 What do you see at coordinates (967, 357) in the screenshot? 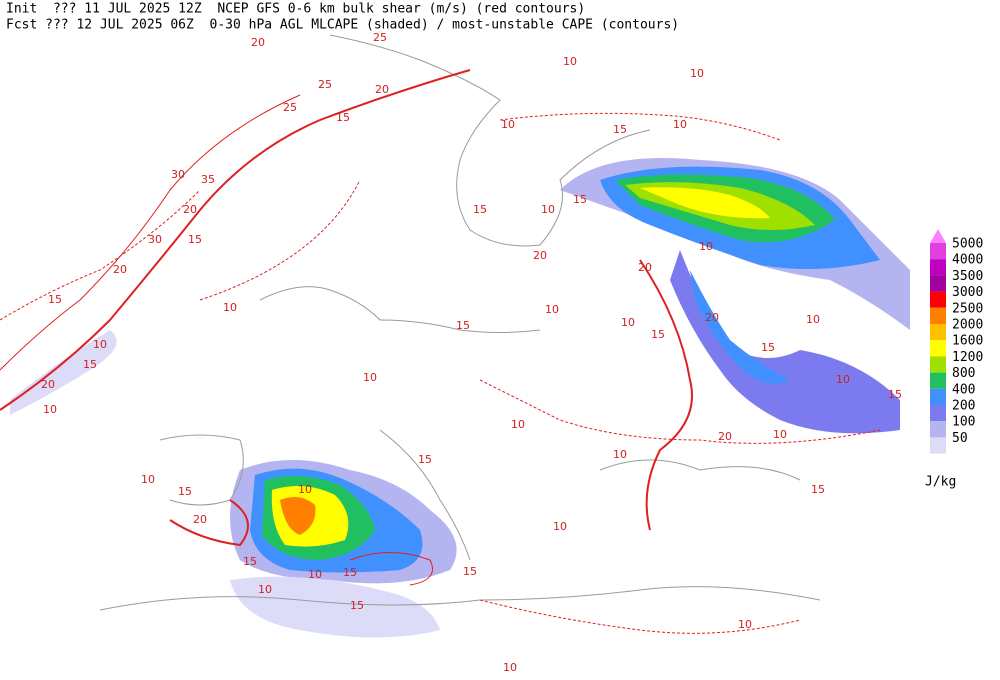
I see `legend-label: 1200` at bounding box center [967, 357].